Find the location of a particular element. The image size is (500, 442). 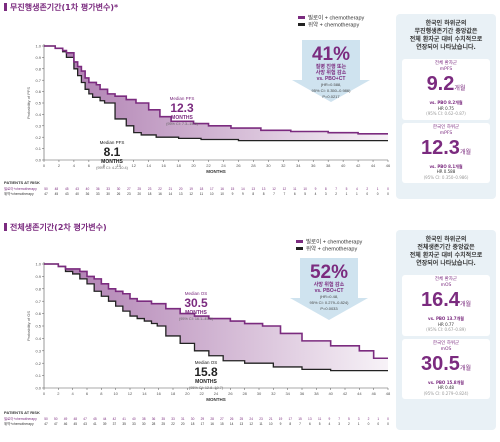

at-risk-value-control: 5 is located at coordinates (305, 194).